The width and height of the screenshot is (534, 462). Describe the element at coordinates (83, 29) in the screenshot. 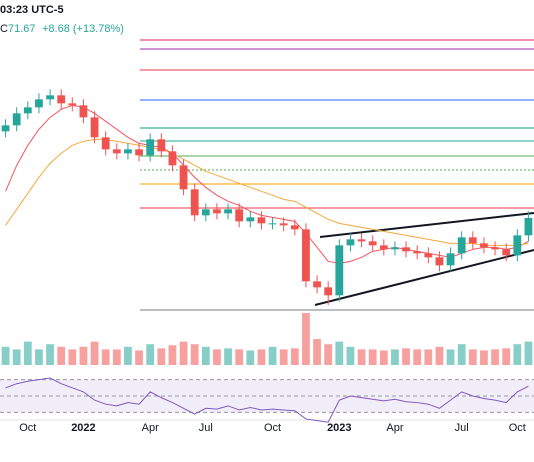

I see `change: +8.68 (+13.78%)` at that location.